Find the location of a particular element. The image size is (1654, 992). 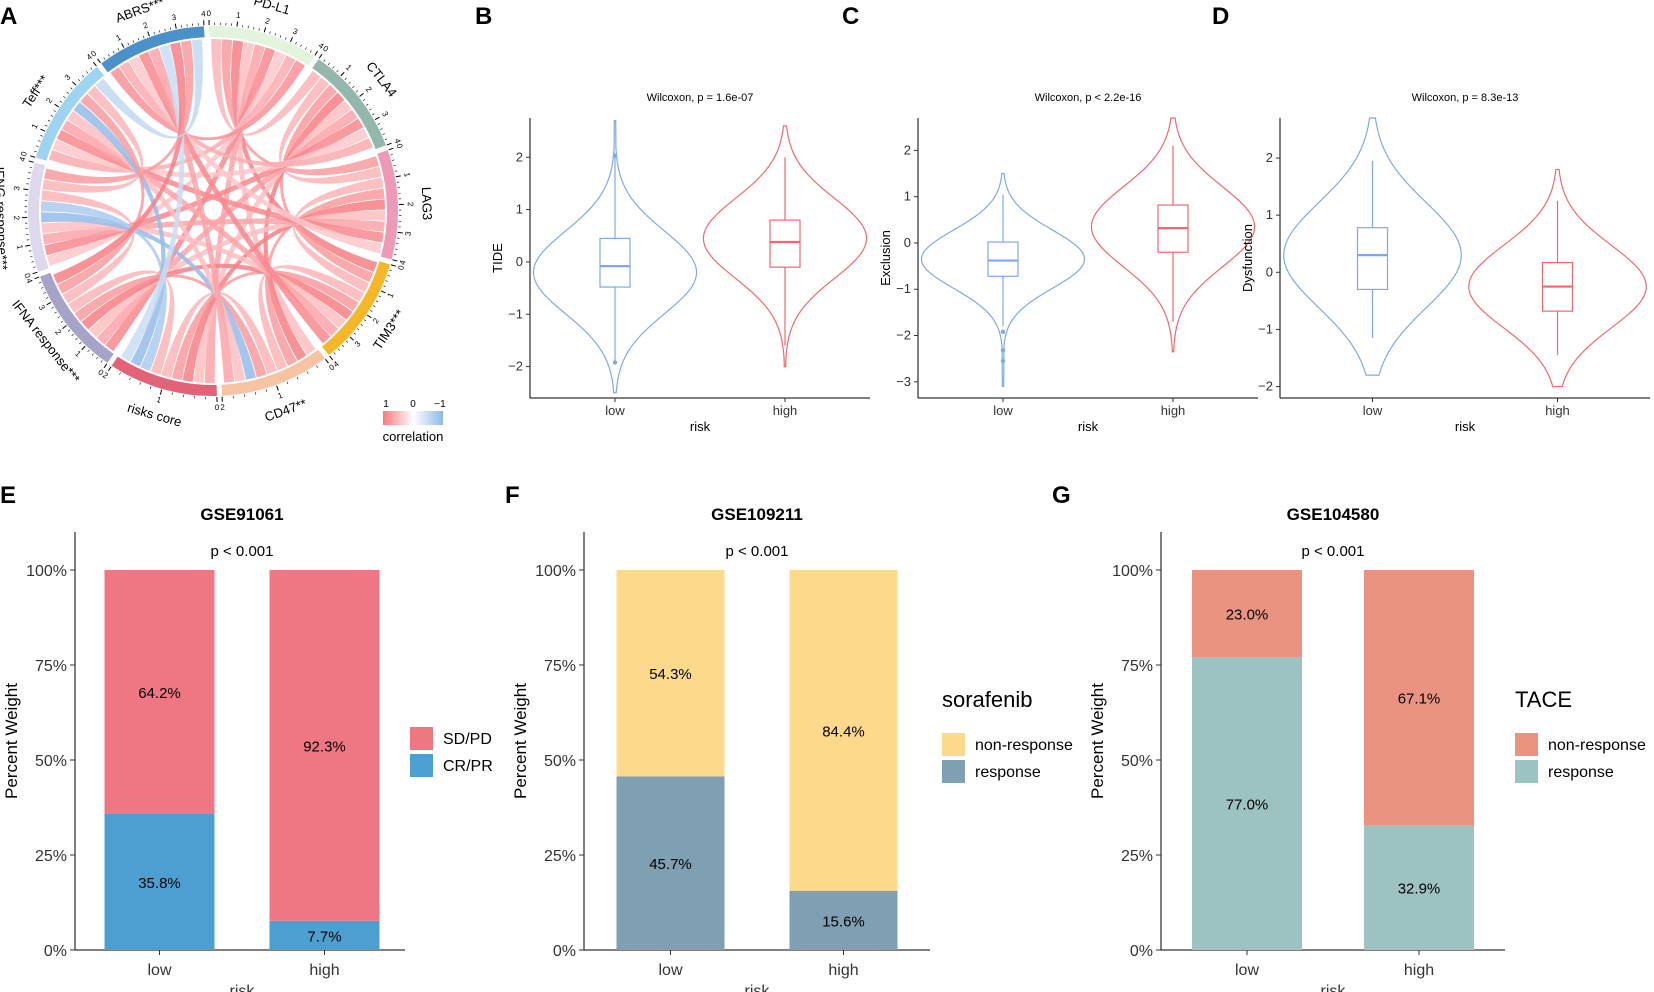

y-axis-label: Percent Weight is located at coordinates (520, 741).